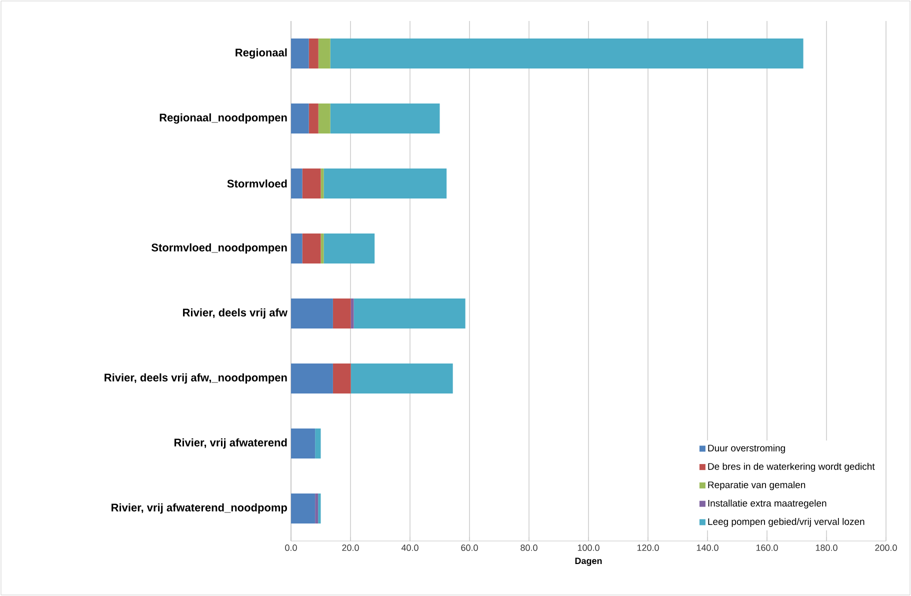 The height and width of the screenshot is (596, 911). Describe the element at coordinates (767, 504) in the screenshot. I see `legend-label: Installatie extra maatregelen` at that location.